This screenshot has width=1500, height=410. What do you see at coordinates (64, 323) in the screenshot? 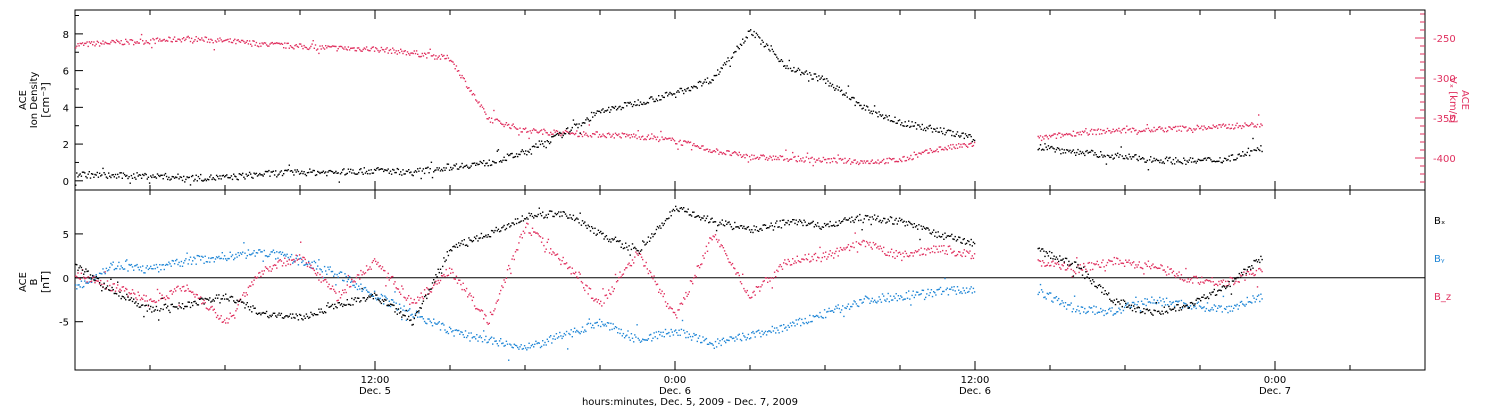
I see `bottom-tick-label: -5` at bounding box center [64, 323].